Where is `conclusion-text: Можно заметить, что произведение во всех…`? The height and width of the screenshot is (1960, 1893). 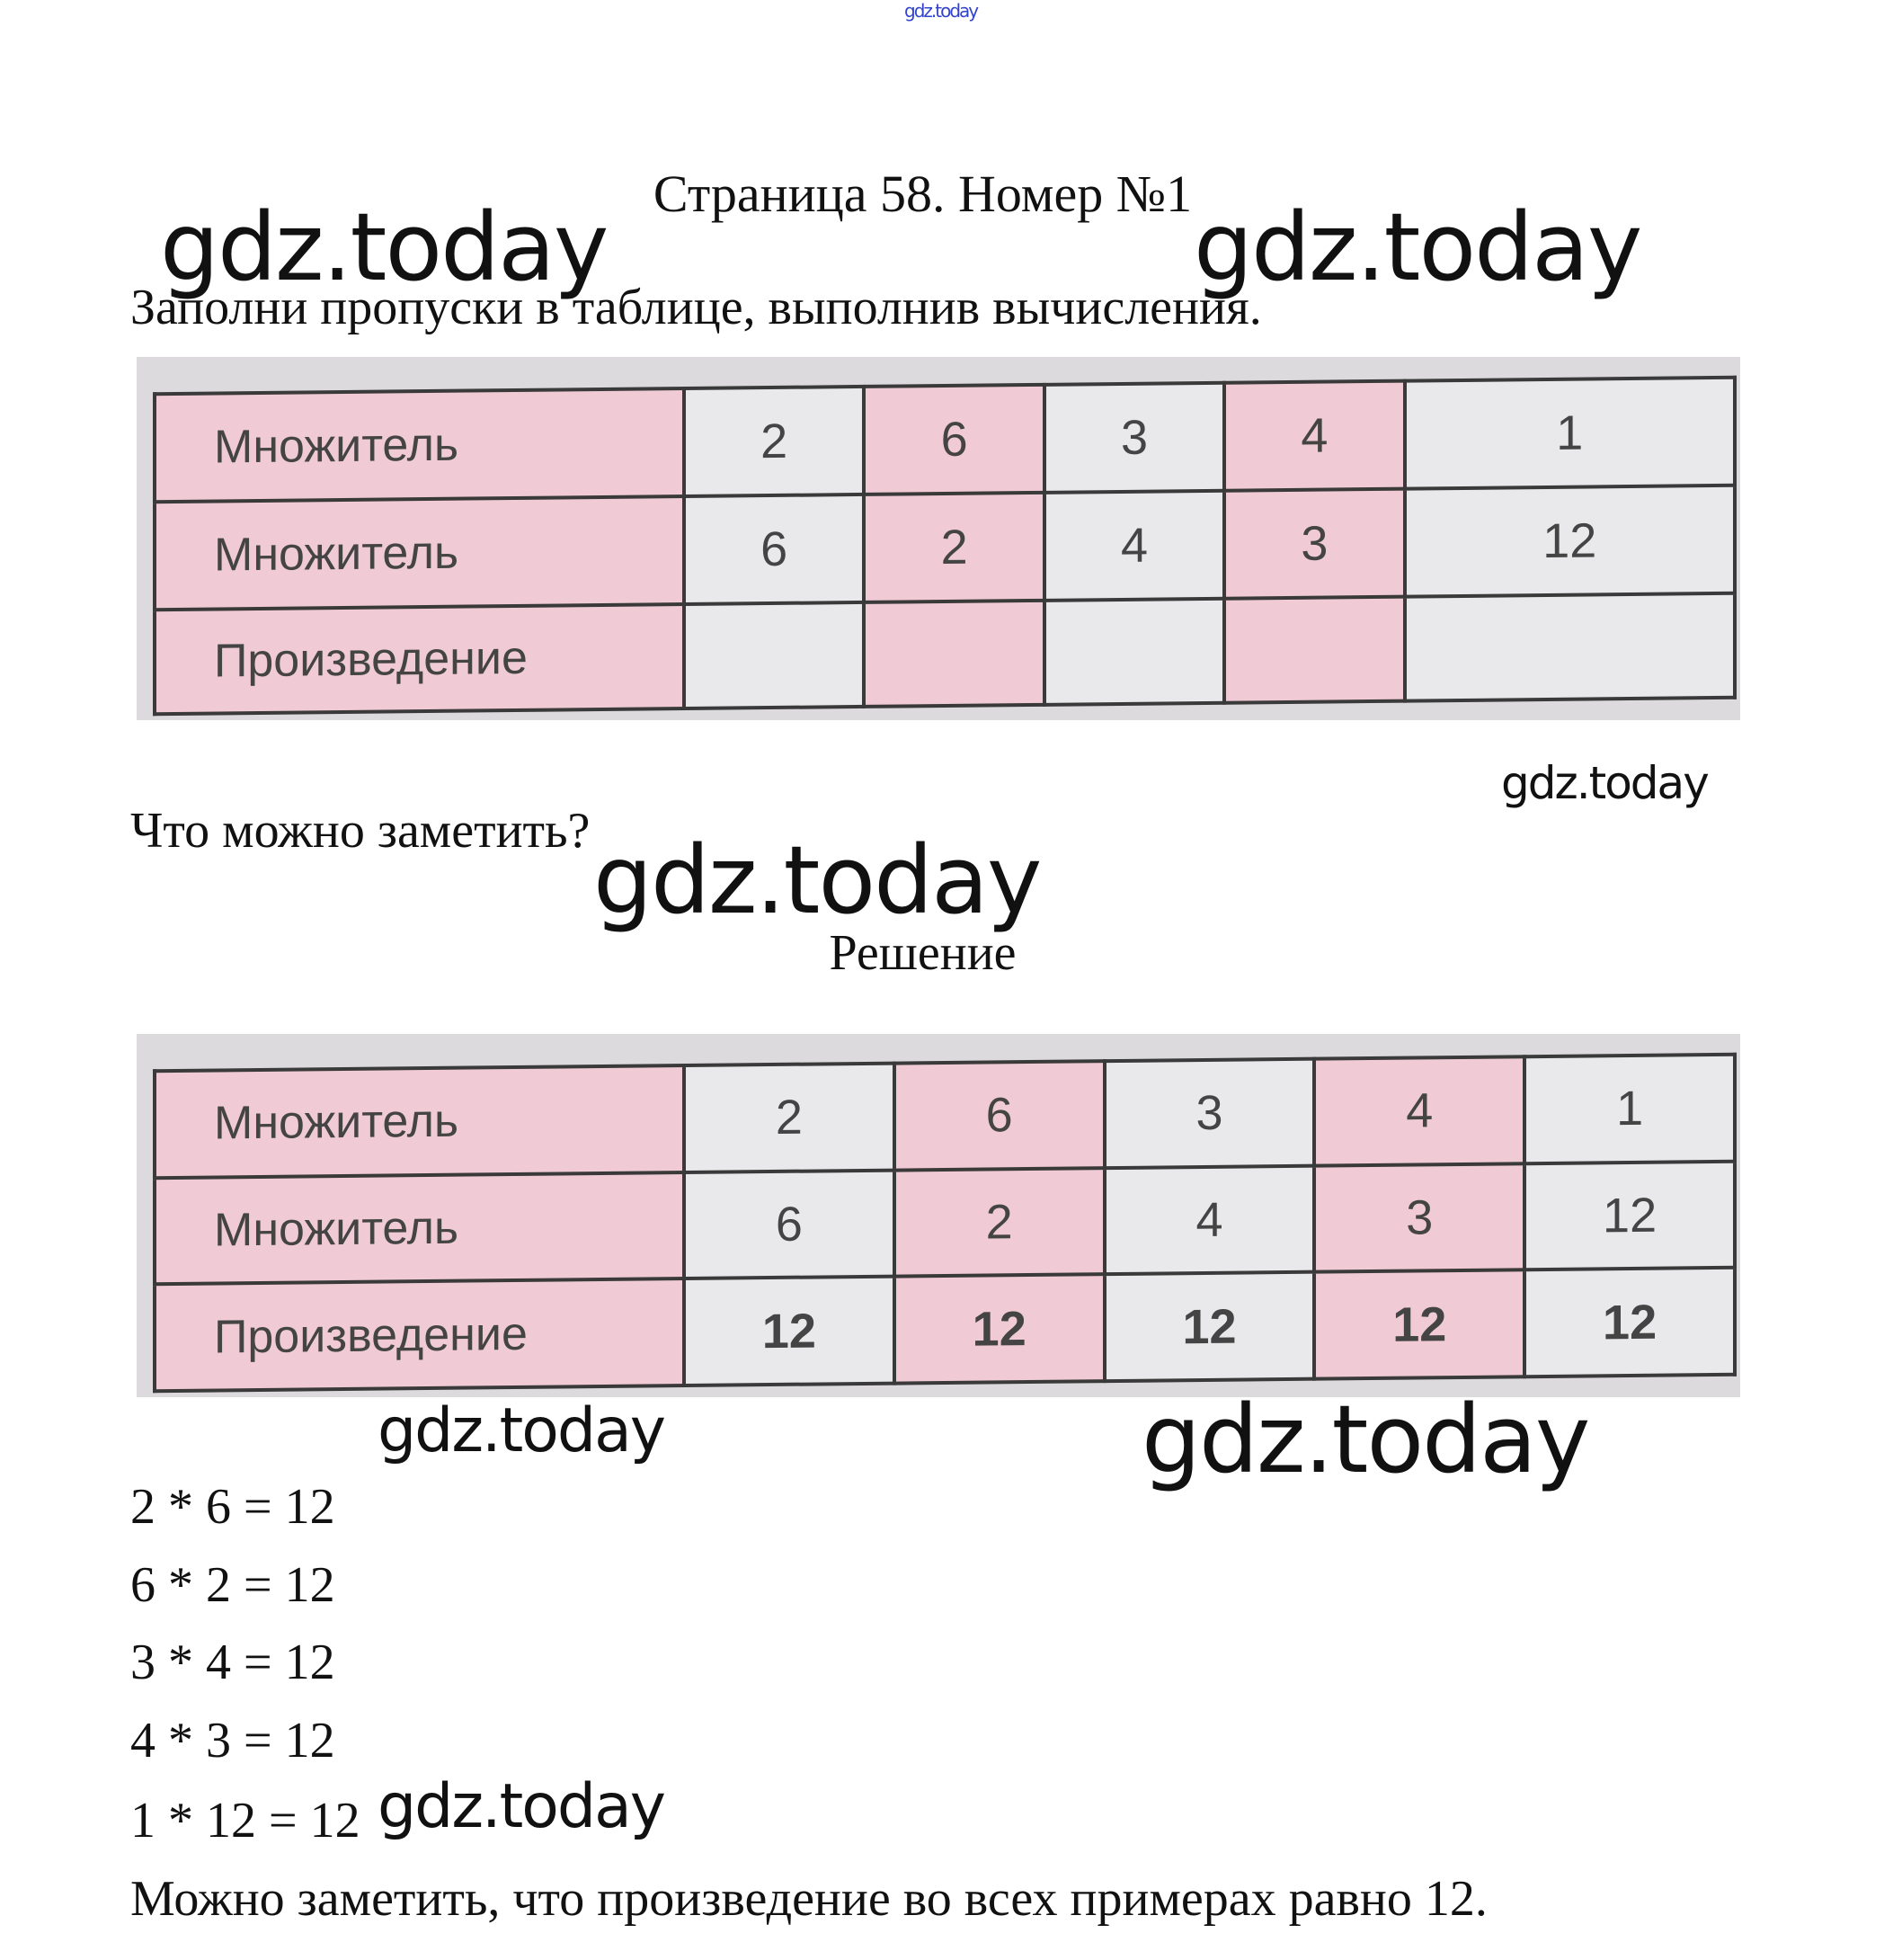
conclusion-text: Можно заметить, что произведение во всех… is located at coordinates (809, 1899).